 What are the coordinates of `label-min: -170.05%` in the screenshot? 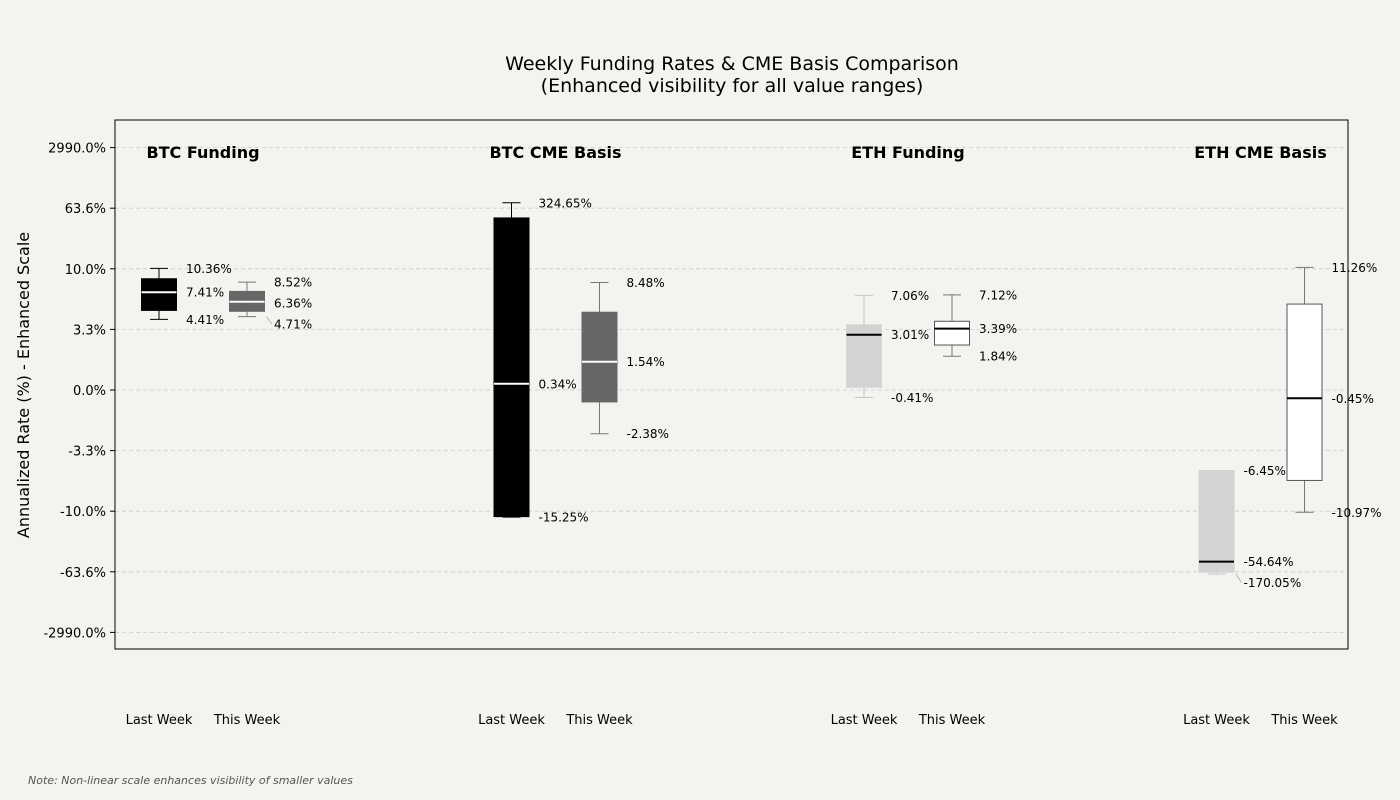 It's located at (1273, 583).